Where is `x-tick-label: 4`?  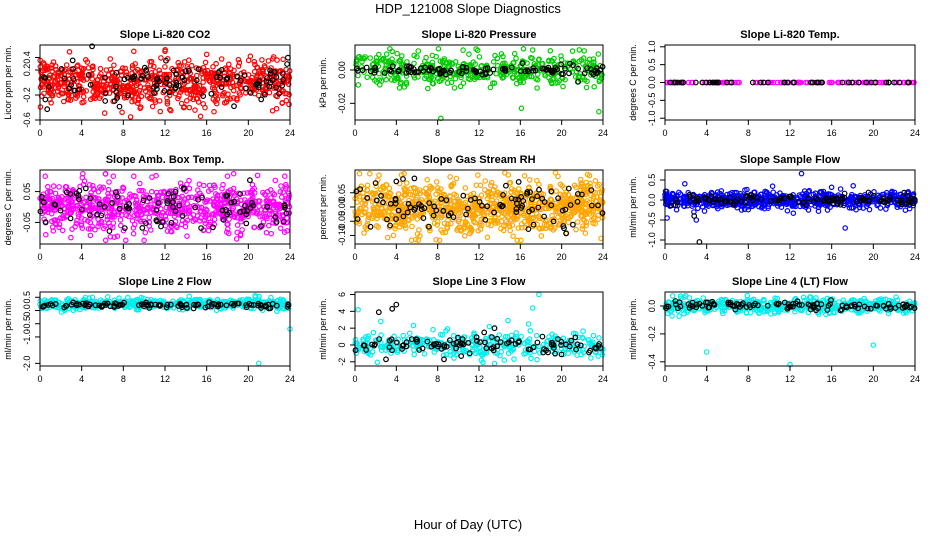
x-tick-label: 4 is located at coordinates (81, 379).